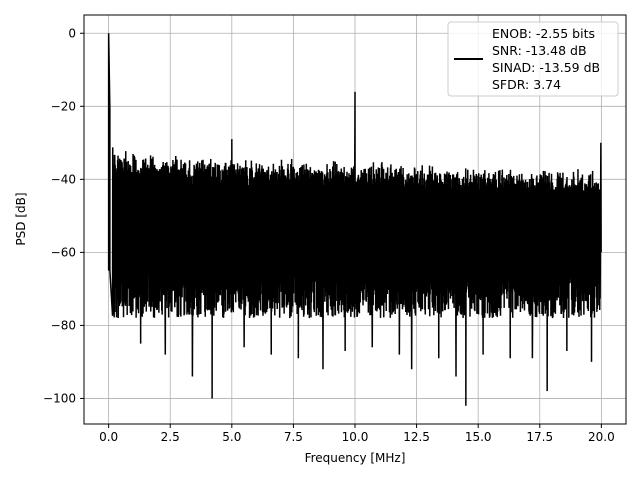 This screenshot has height=484, width=640. What do you see at coordinates (72, 33) in the screenshot?
I see `y-tick-label-0: 0` at bounding box center [72, 33].